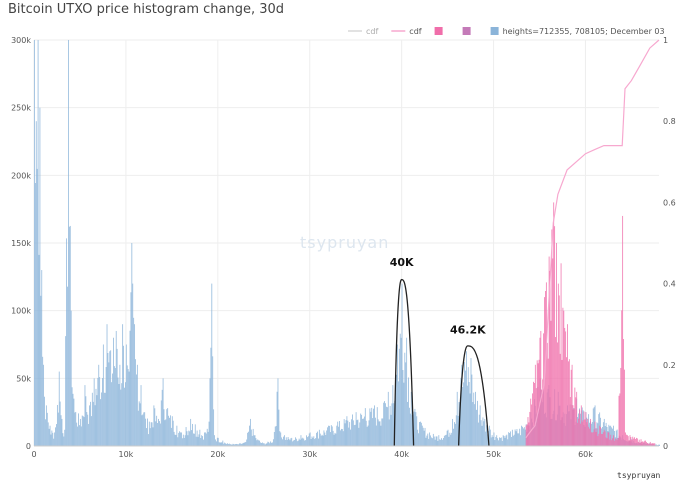 The height and width of the screenshot is (482, 697). Describe the element at coordinates (146, 9) in the screenshot. I see `chart-title: Bitcoin UTXO price histogram change, 30d` at that location.